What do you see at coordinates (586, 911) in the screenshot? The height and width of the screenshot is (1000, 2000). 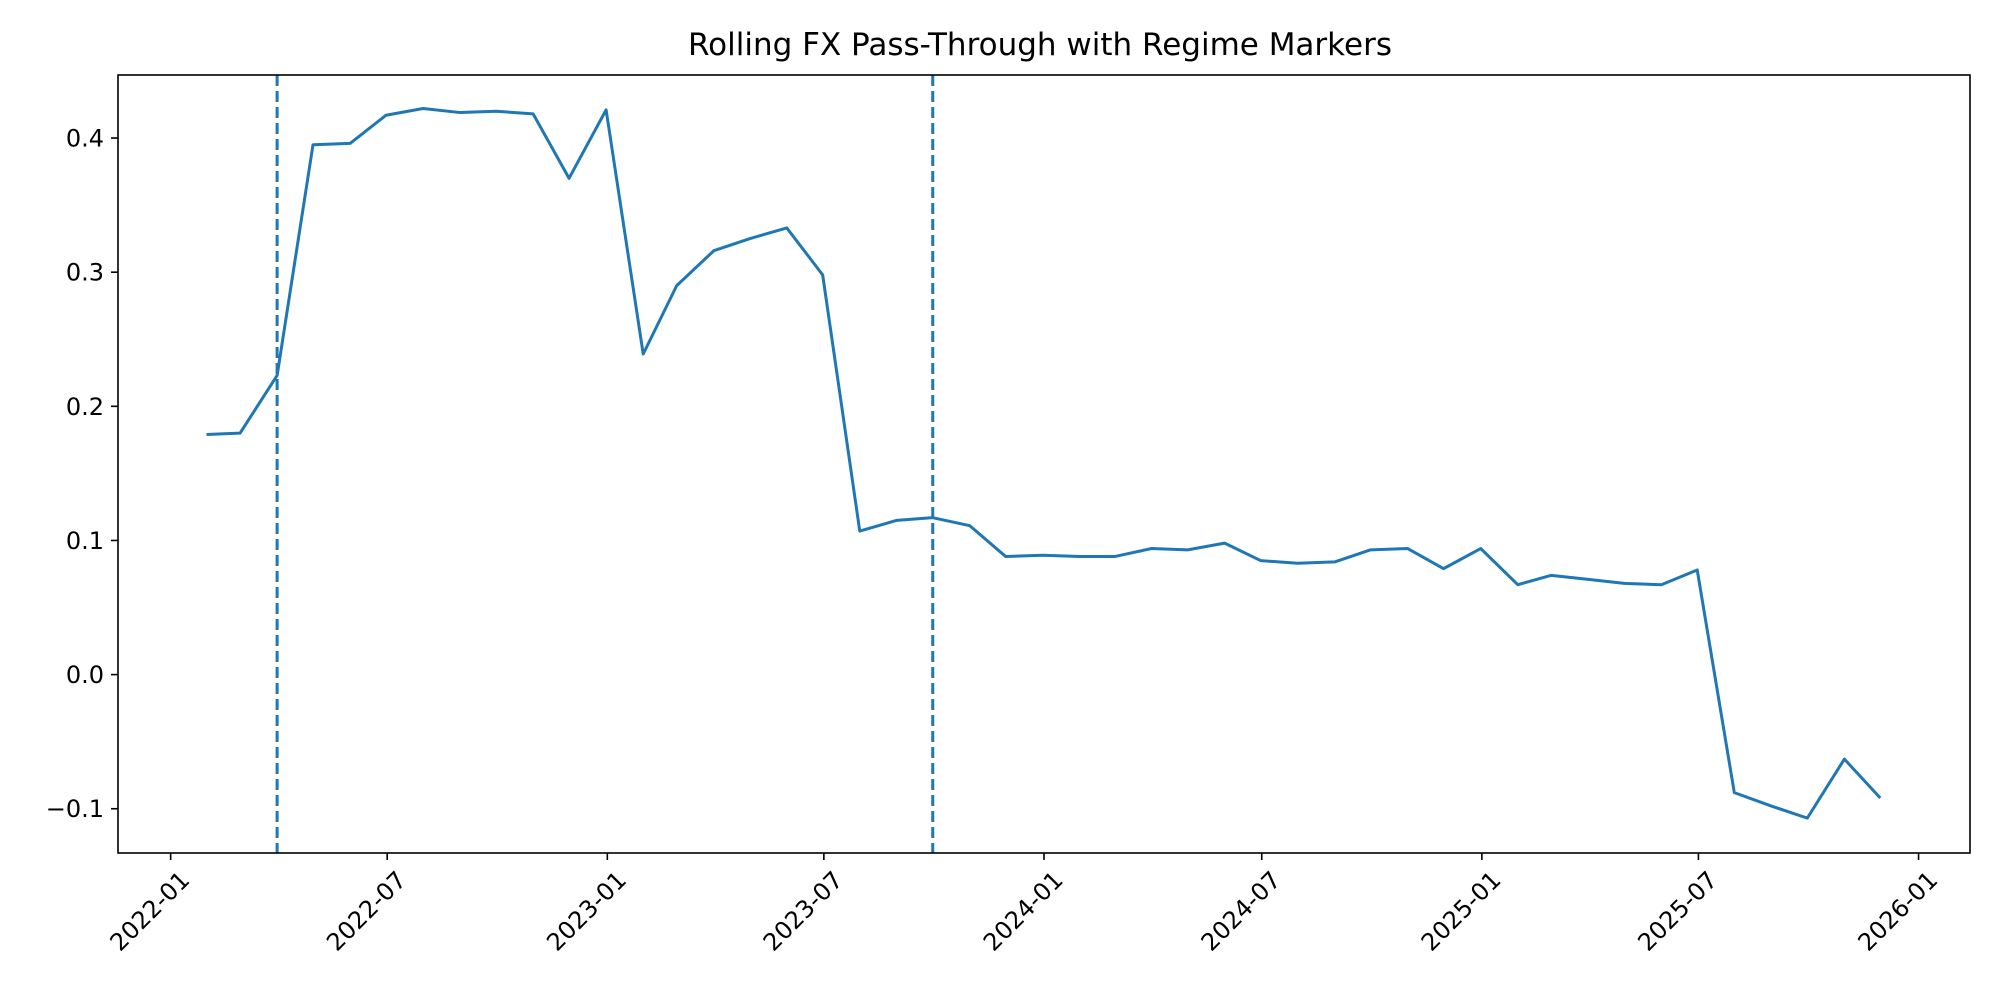 I see `x-tick-label-2: 2023-01` at bounding box center [586, 911].